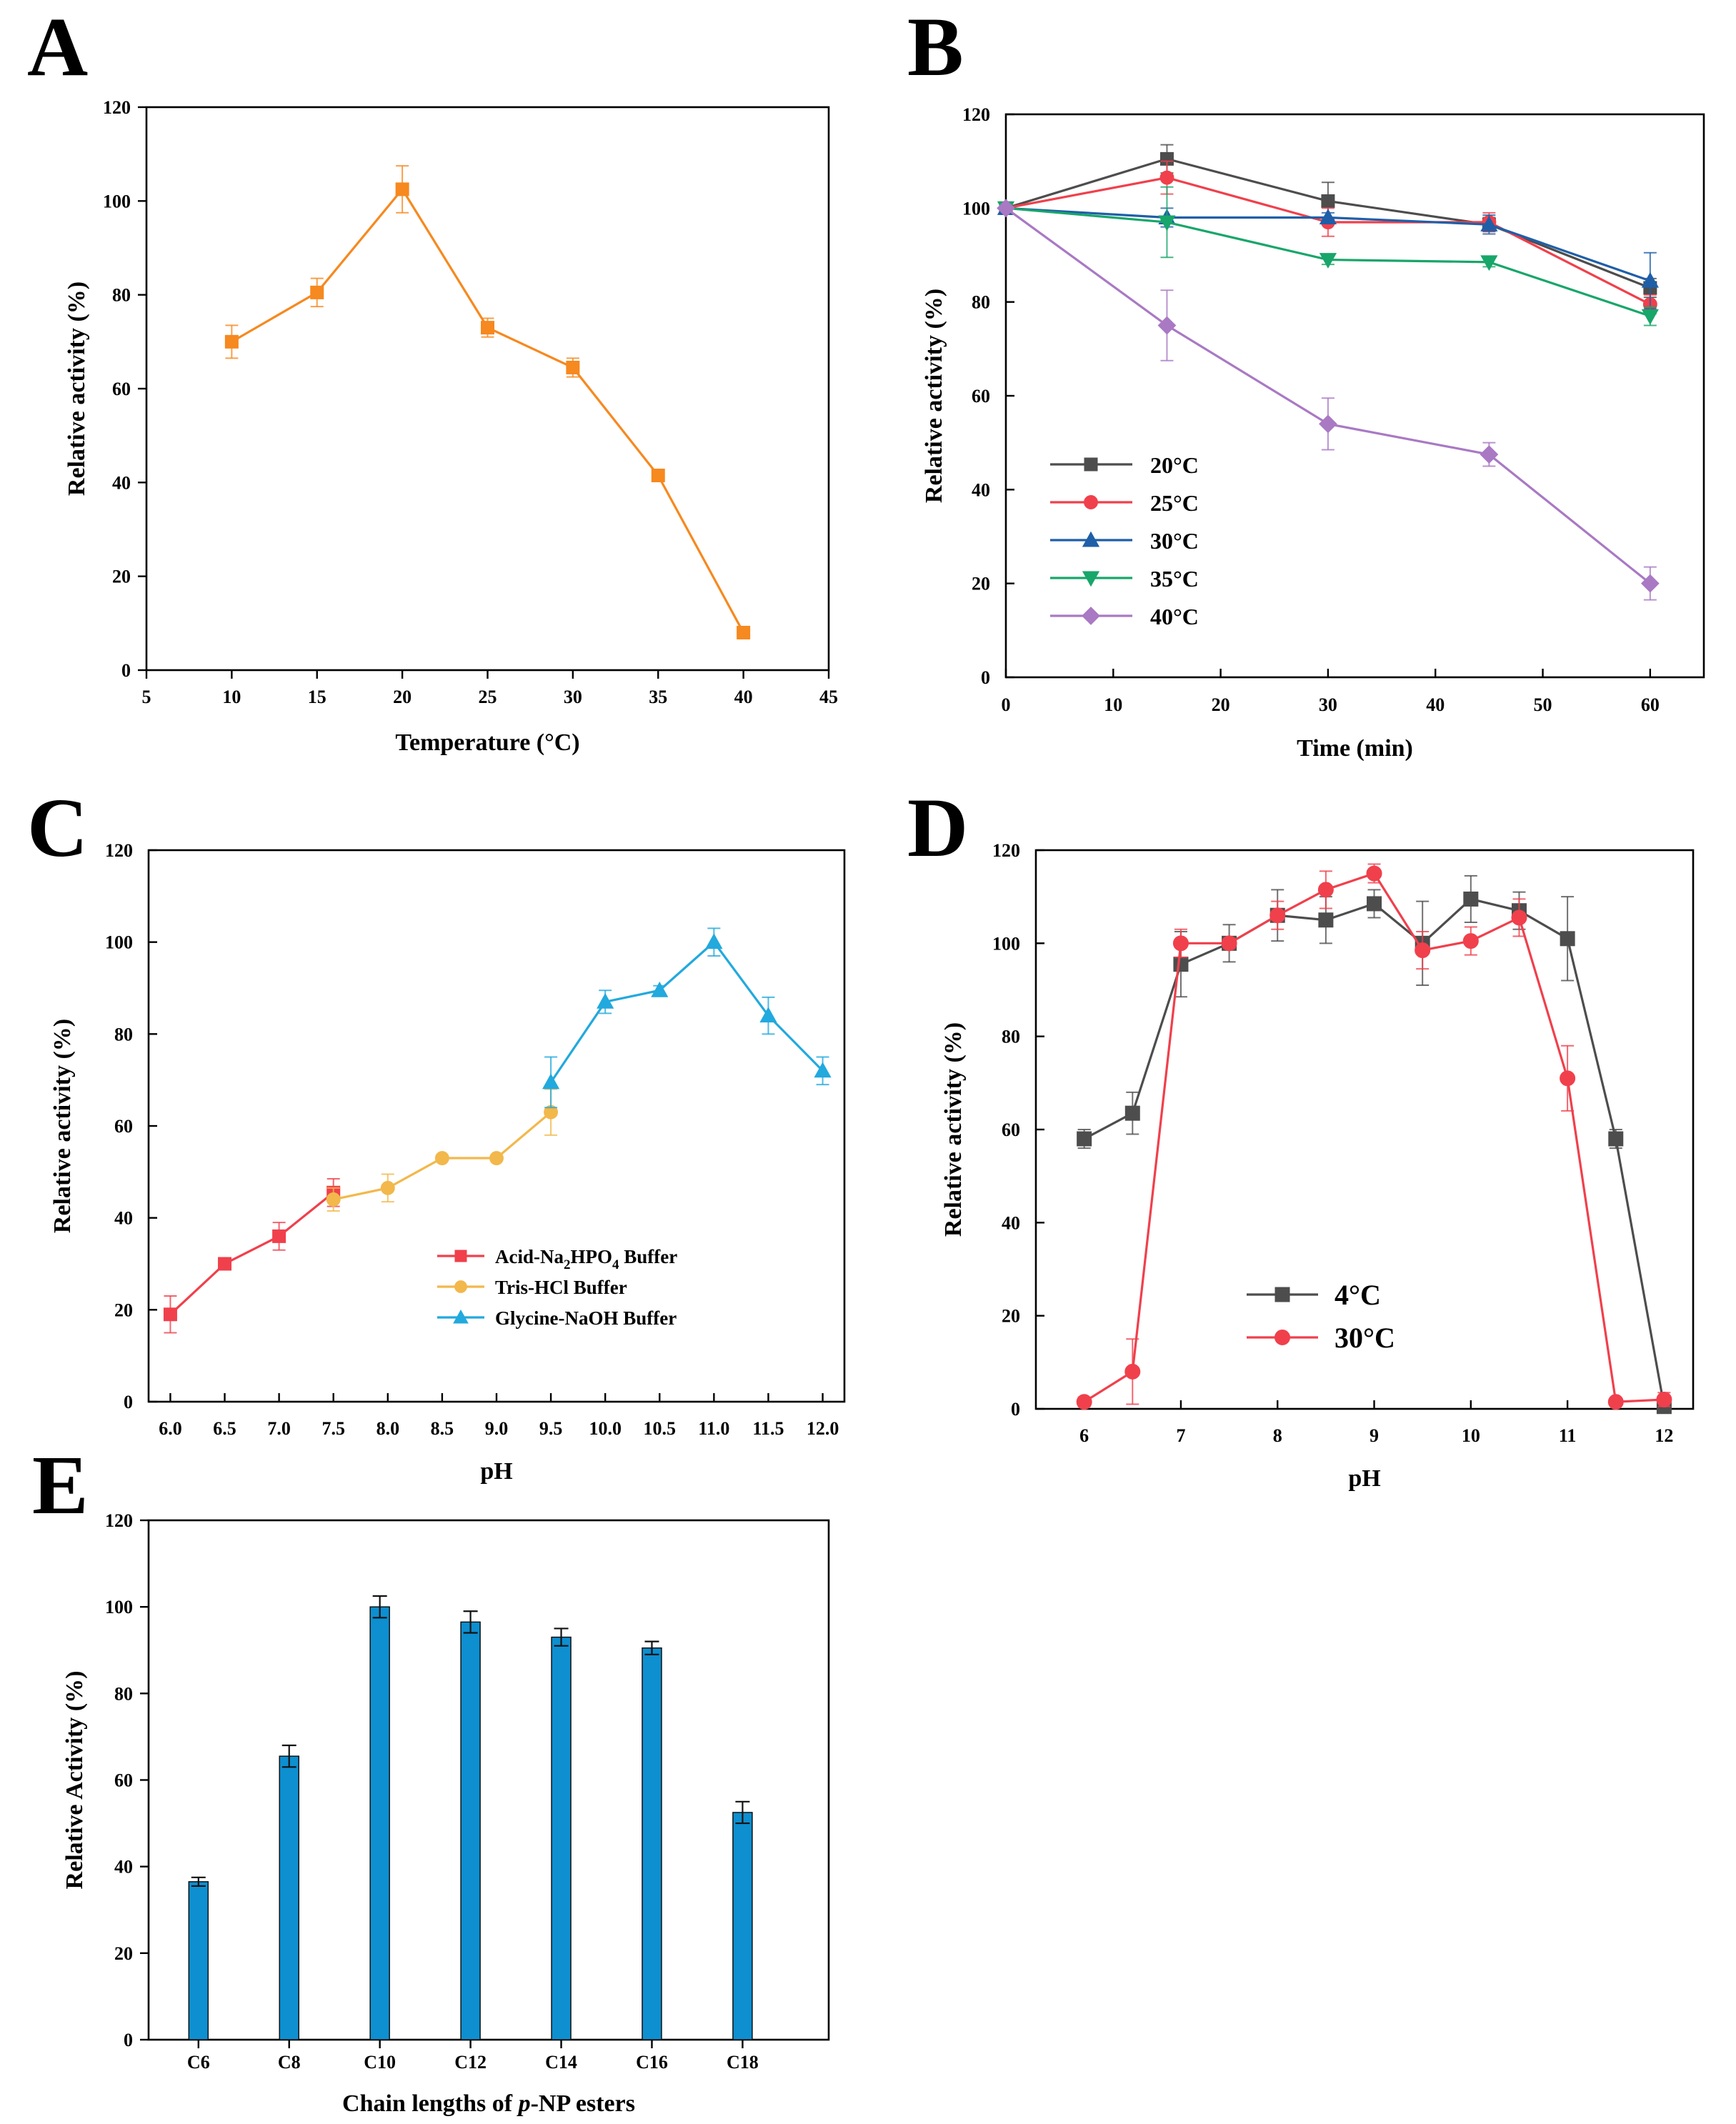 This screenshot has height=2124, width=1736. Describe the element at coordinates (561, 2062) in the screenshot. I see `x-tick-label: C14` at that location.